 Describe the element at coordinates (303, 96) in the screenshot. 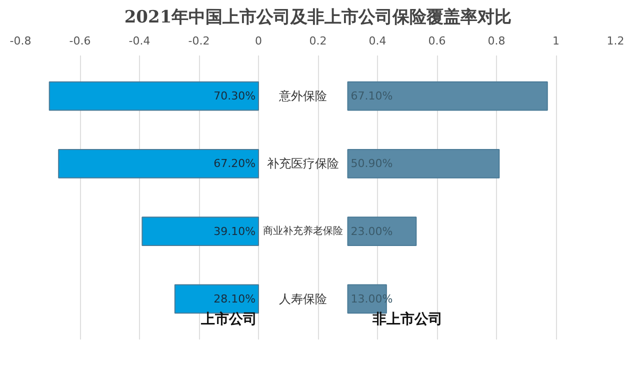

I see `y-tick-label: 意外保险` at that location.